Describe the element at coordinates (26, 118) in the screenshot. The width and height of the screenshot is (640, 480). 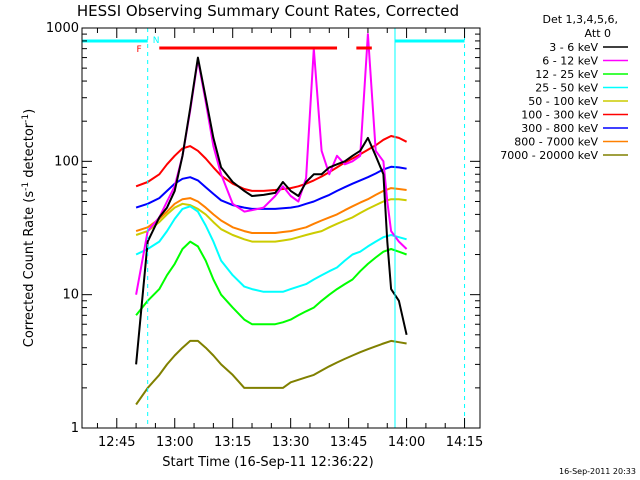
I see `y-axis-label-sup2: -1` at that location.